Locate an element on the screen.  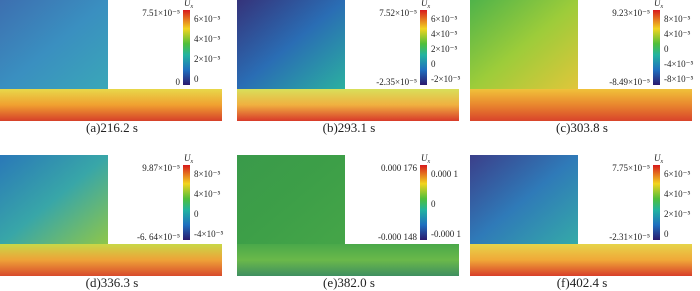
caption: (c)303.8 s is located at coordinates (582, 127).